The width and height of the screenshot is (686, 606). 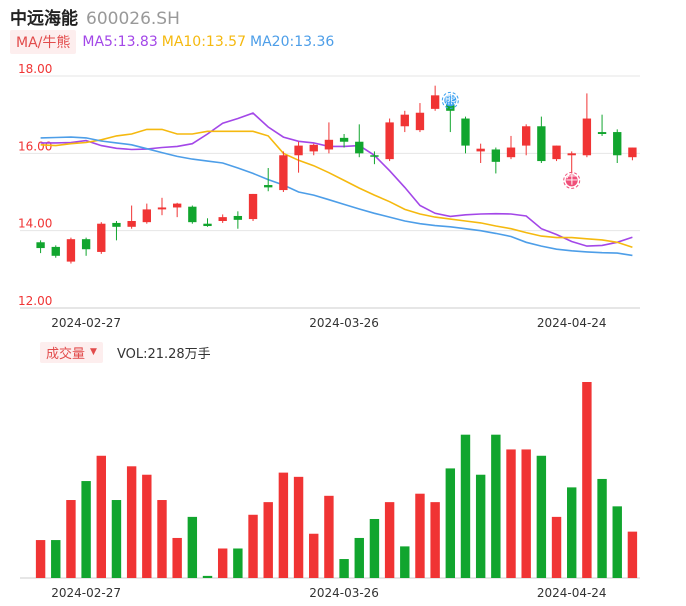 I want to click on ma10-label: MA10:13.57, so click(x=204, y=42).